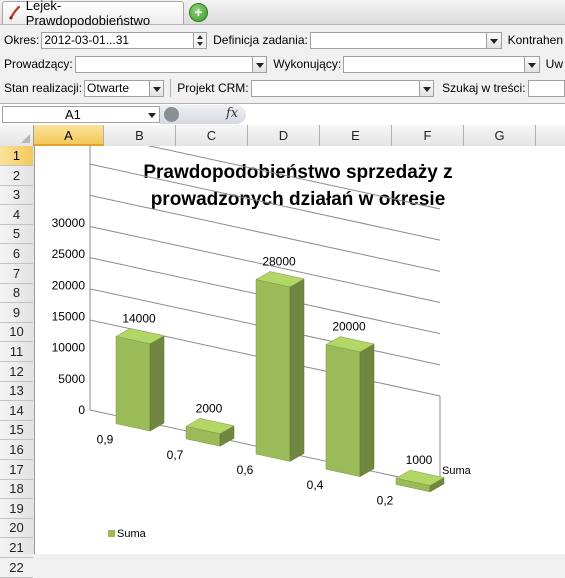 The height and width of the screenshot is (578, 565). I want to click on row-header-6: 6, so click(16, 254).